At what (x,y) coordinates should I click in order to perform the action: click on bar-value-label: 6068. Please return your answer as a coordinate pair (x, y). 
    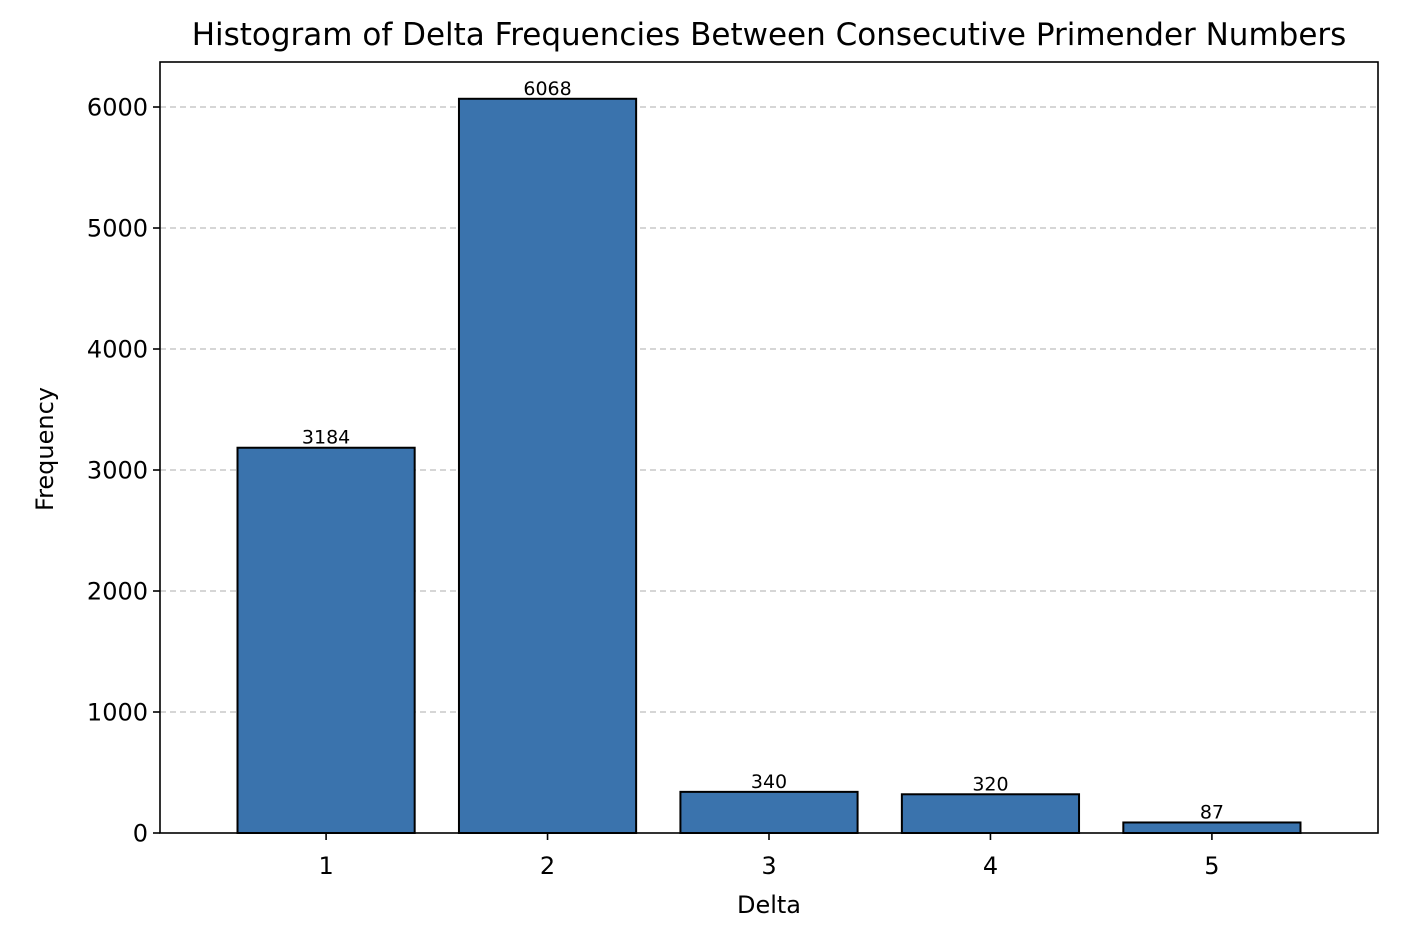
    Looking at the image, I should click on (547, 89).